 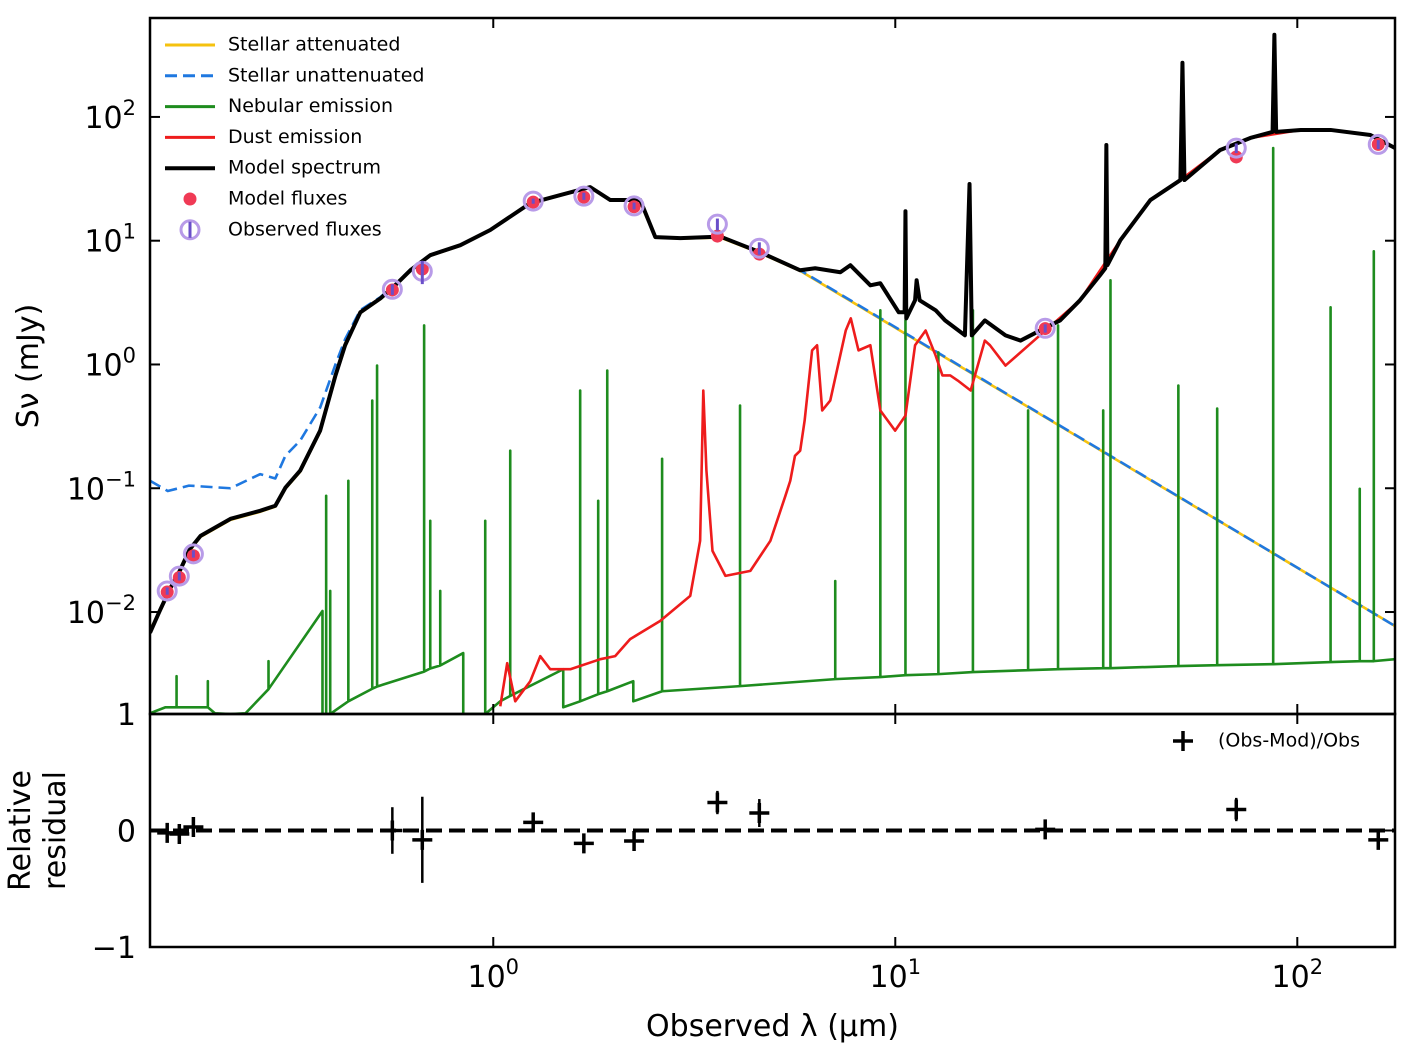 What do you see at coordinates (101, 611) in the screenshot?
I see `y-tick-label: 10⁻²` at bounding box center [101, 611].